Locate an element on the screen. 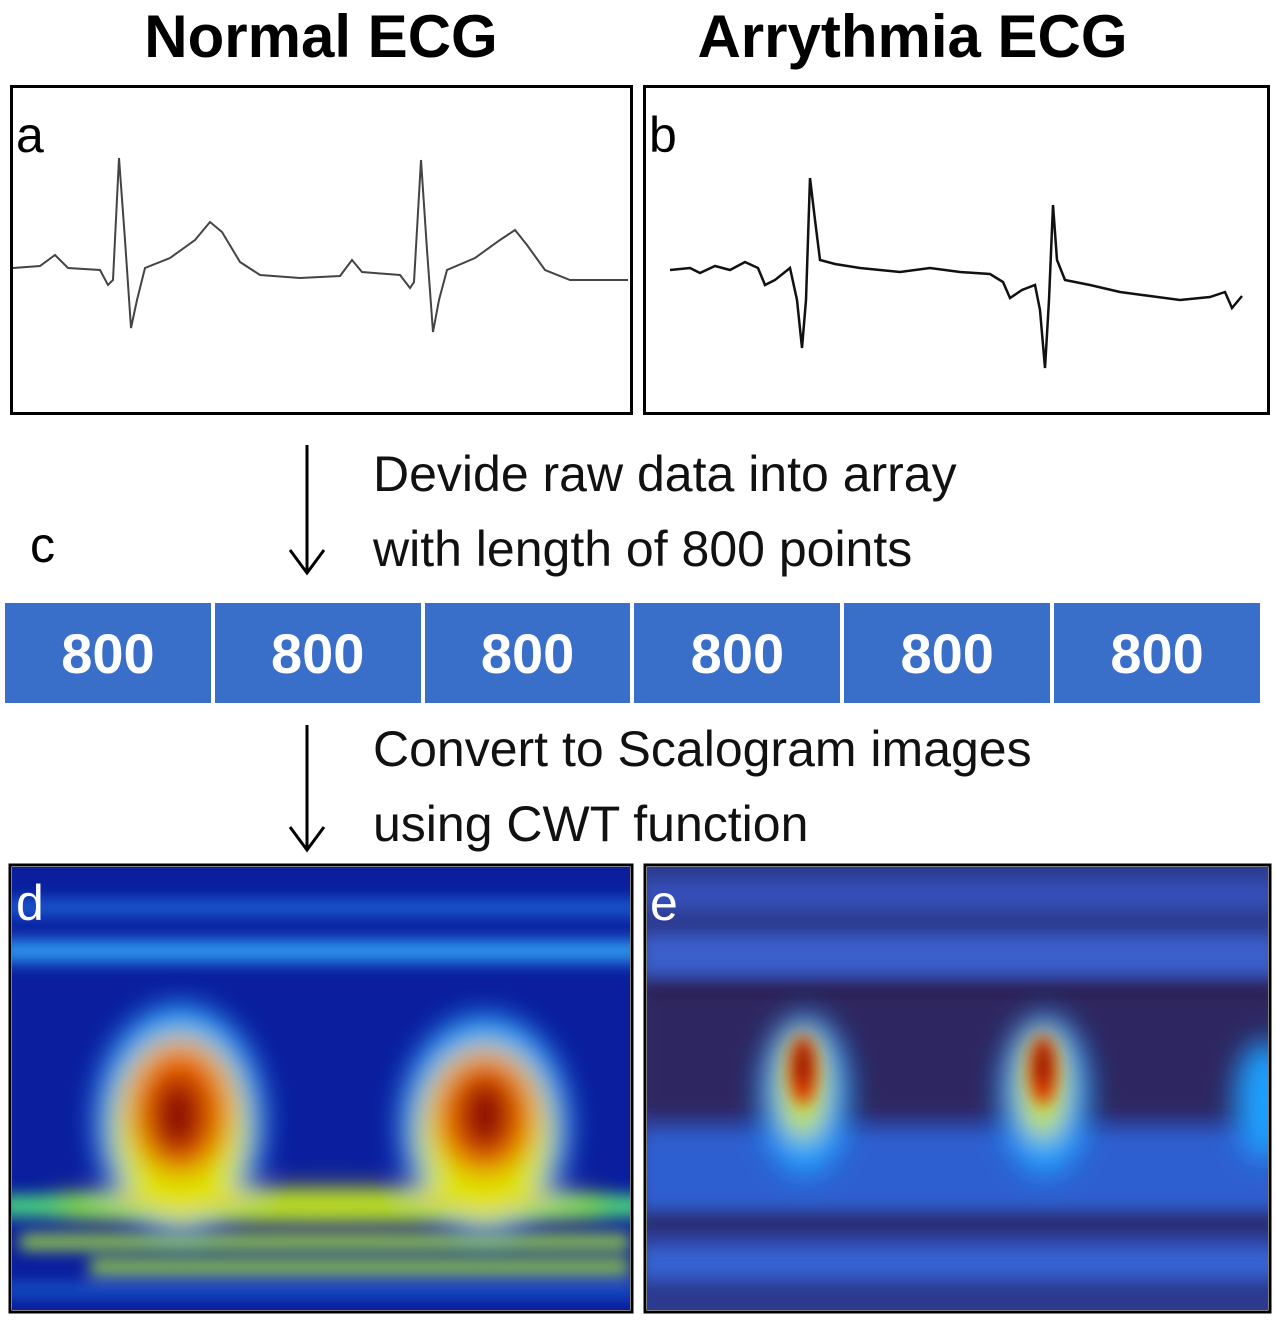 This screenshot has height=1326, width=1275. panel-label-c: c is located at coordinates (42, 545).